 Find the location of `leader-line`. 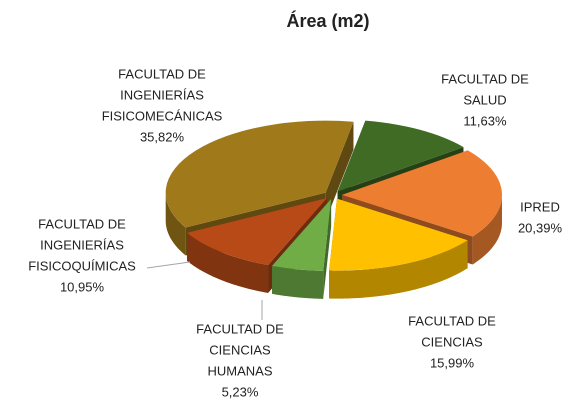

leader-line is located at coordinates (168, 265).